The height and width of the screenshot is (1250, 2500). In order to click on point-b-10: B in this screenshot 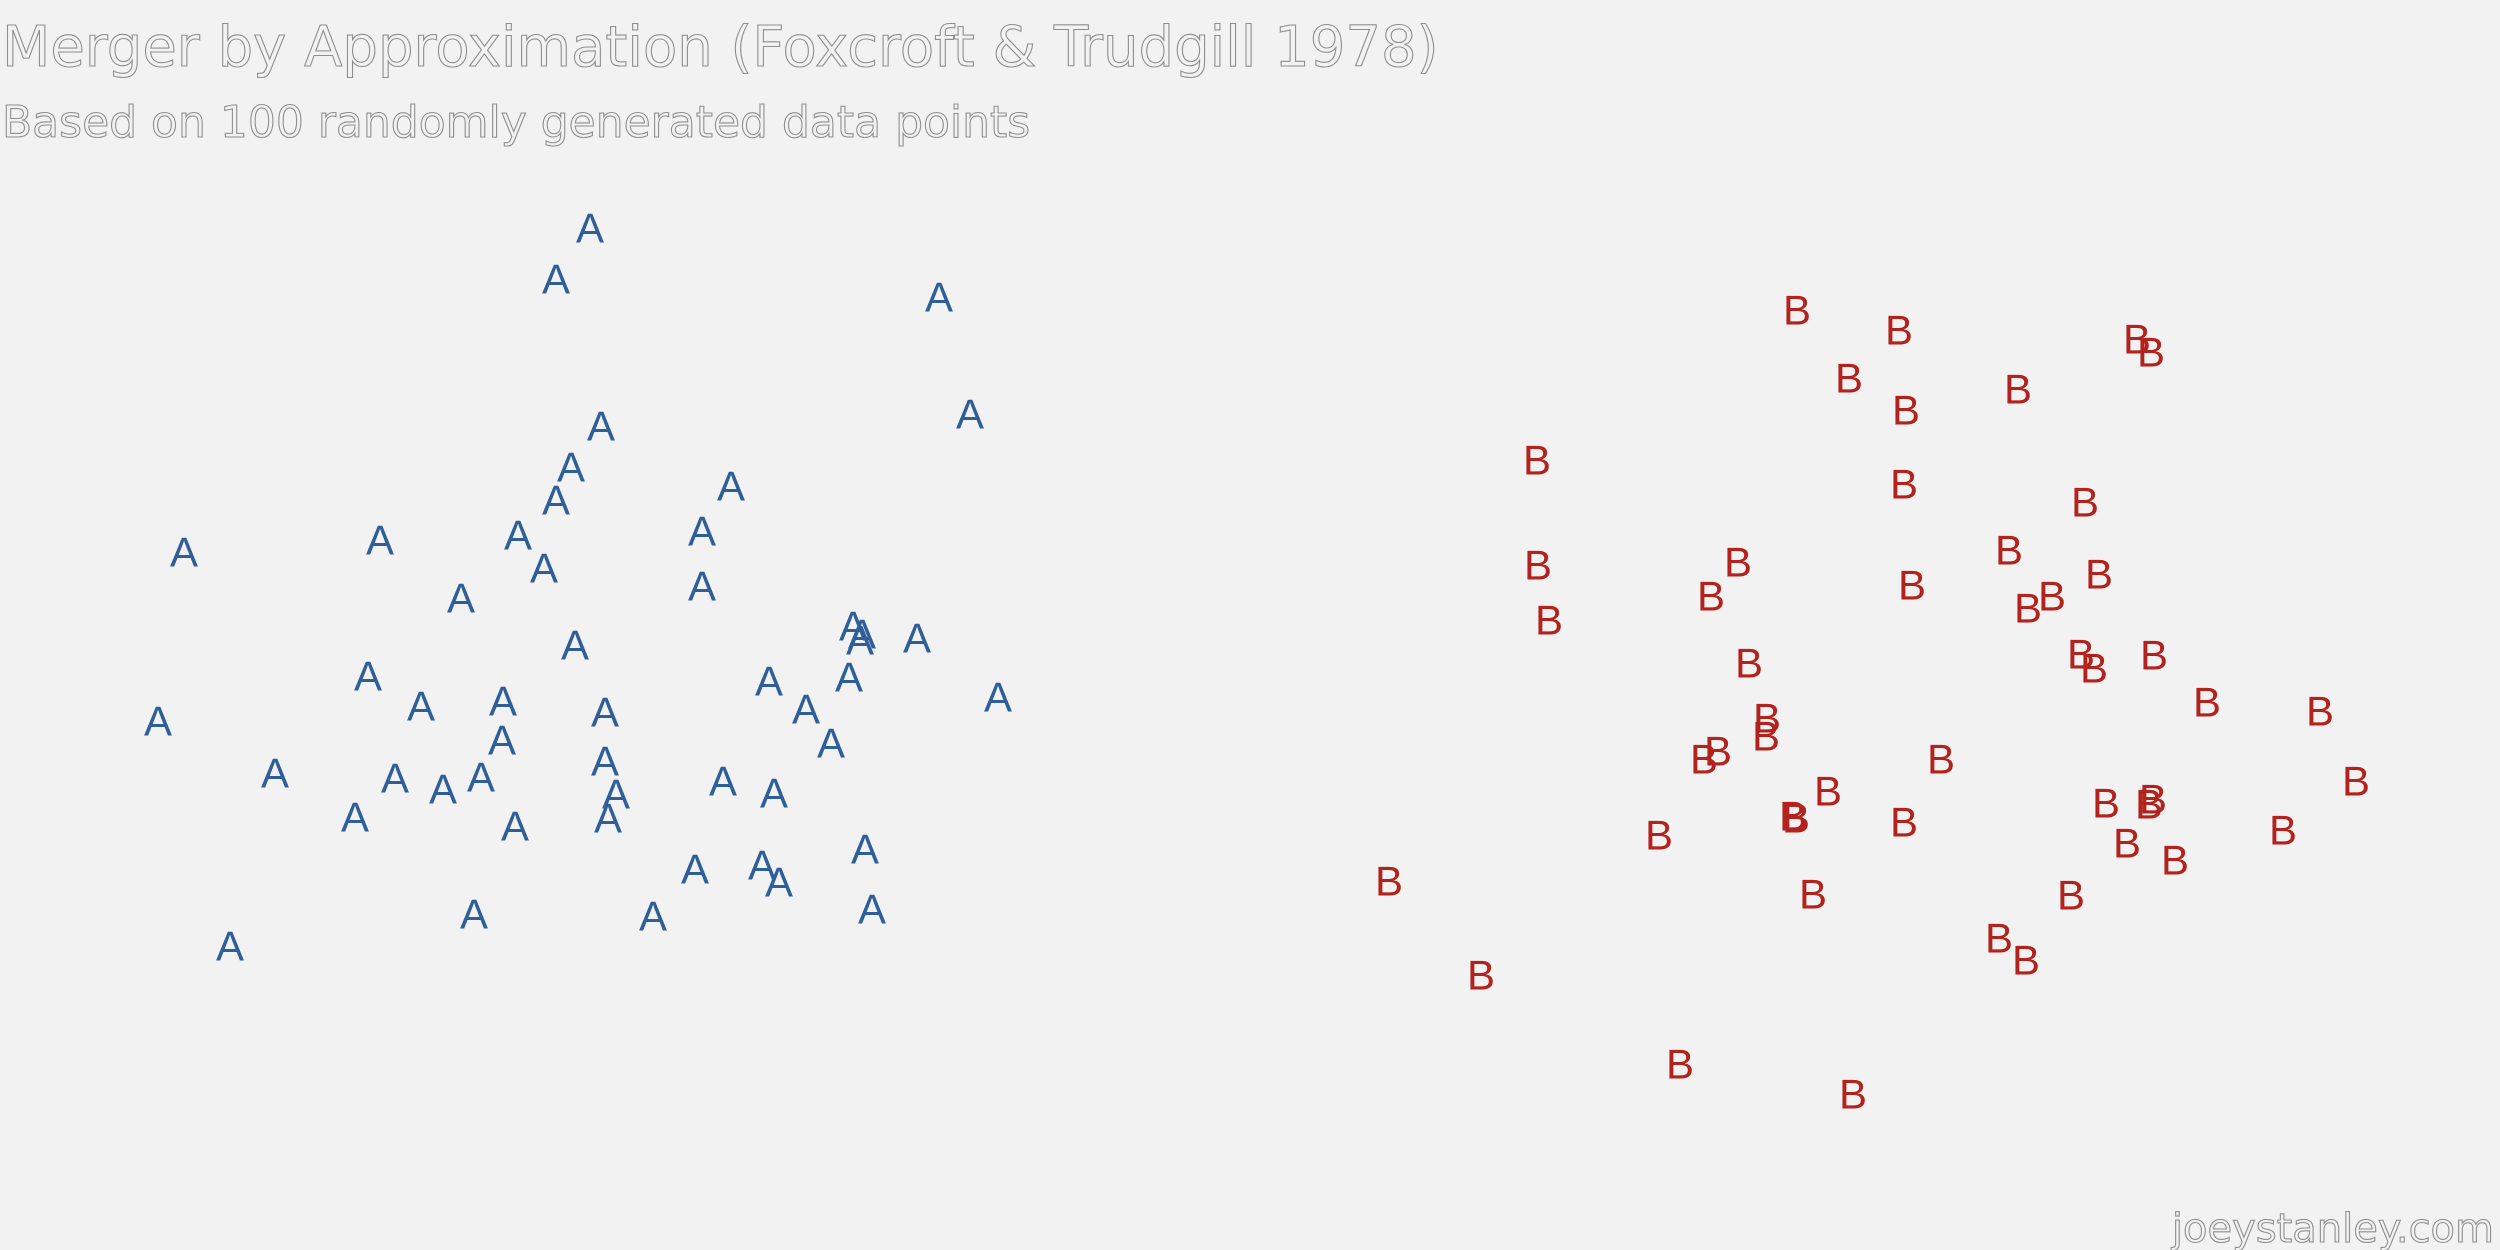, I will do `click(1538, 565)`.